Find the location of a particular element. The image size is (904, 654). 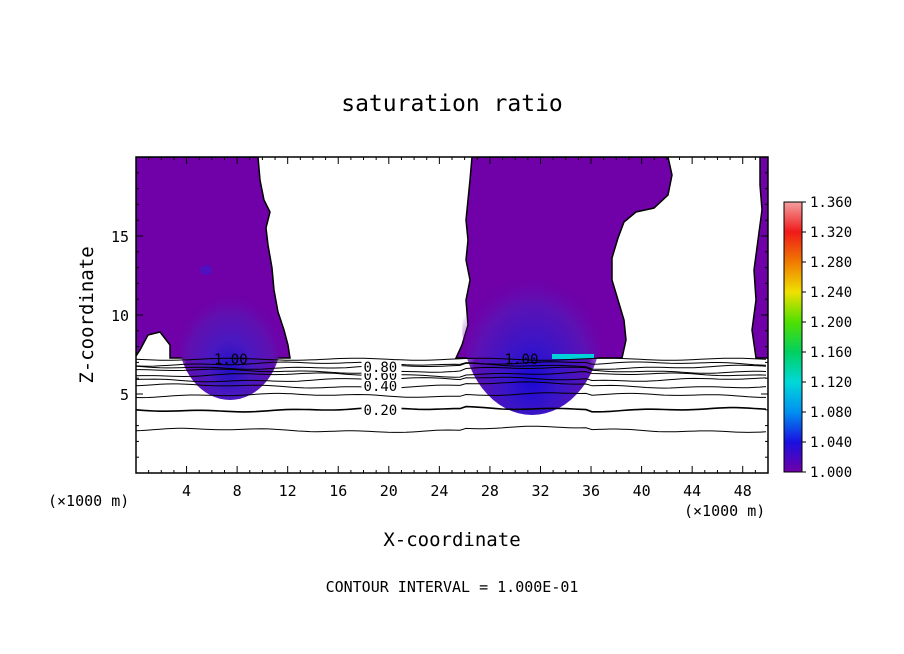

high-saturation-band is located at coordinates (573, 356).